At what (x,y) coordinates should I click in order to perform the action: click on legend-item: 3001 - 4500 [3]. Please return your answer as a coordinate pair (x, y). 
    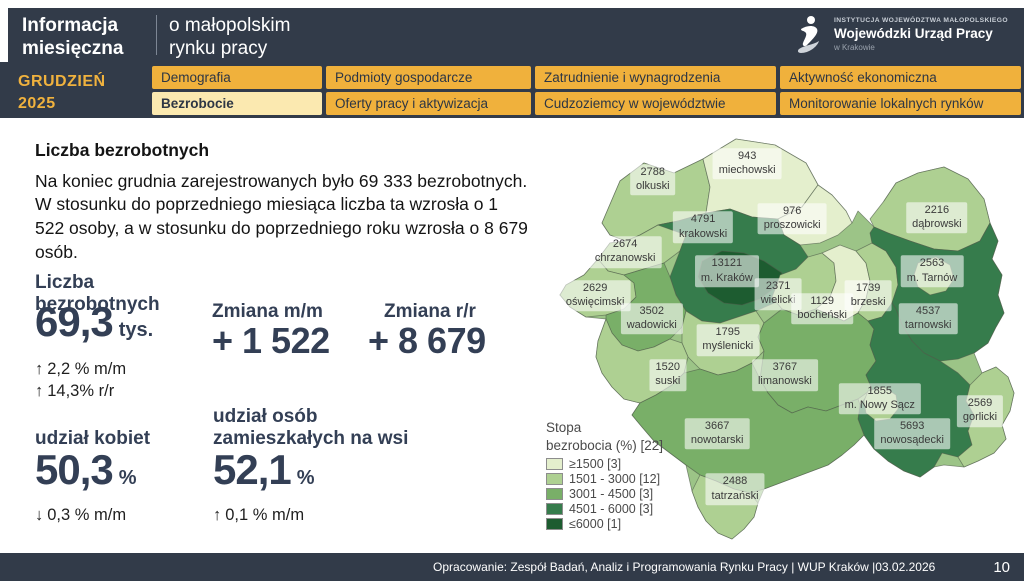
    Looking at the image, I should click on (604, 494).